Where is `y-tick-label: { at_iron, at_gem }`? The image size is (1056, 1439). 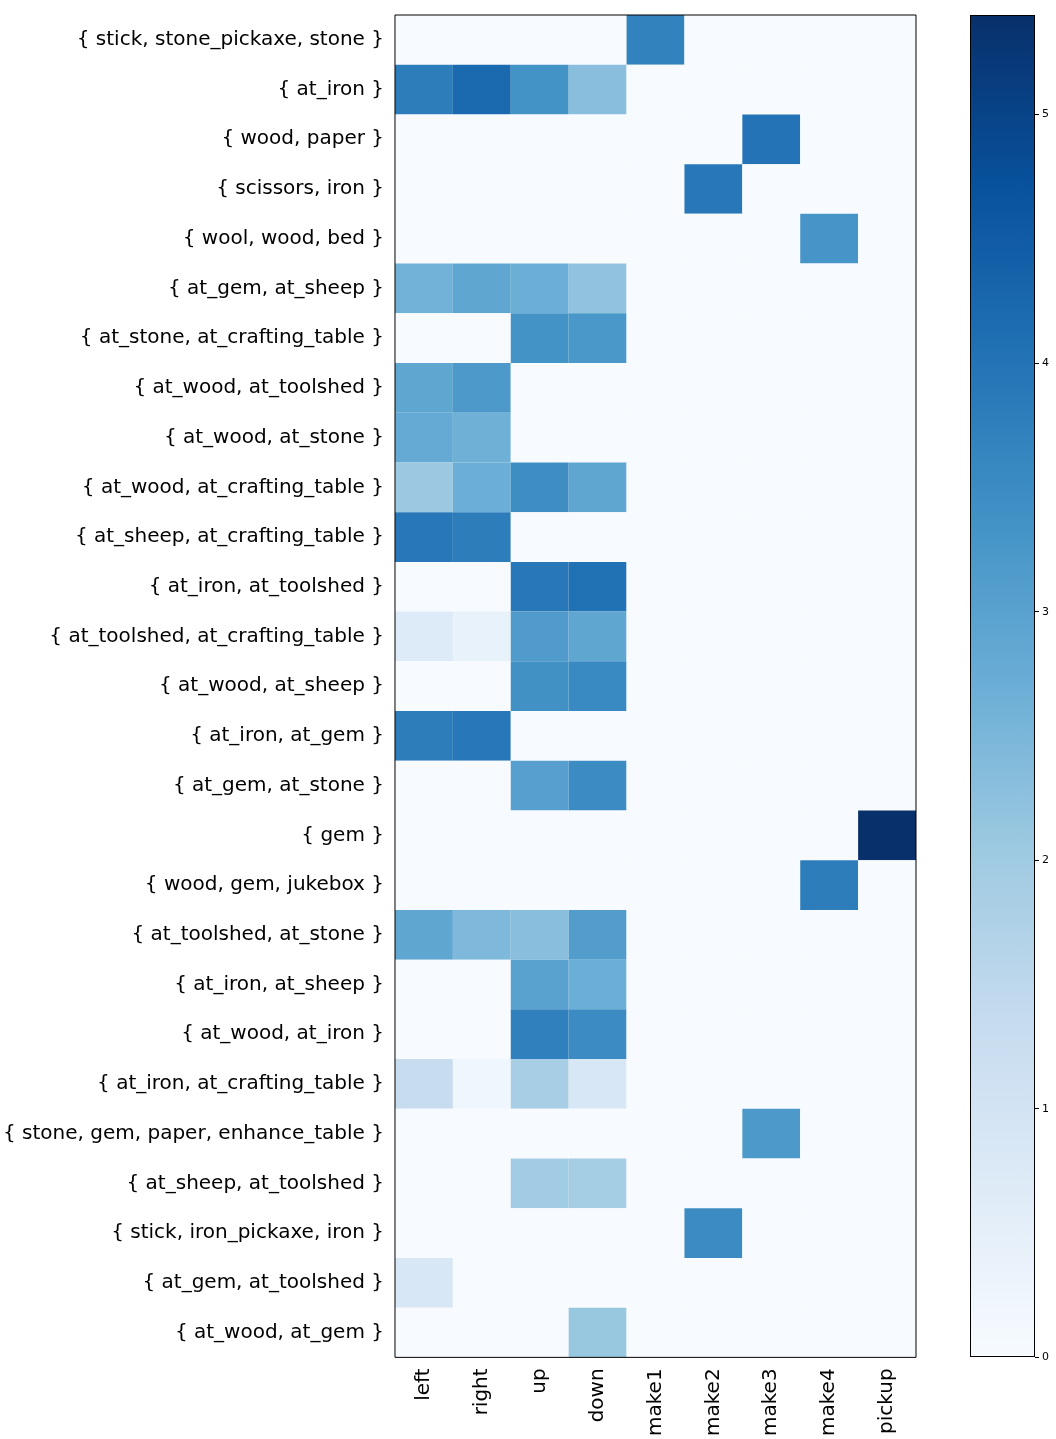
y-tick-label: { at_iron, at_gem } is located at coordinates (287, 734).